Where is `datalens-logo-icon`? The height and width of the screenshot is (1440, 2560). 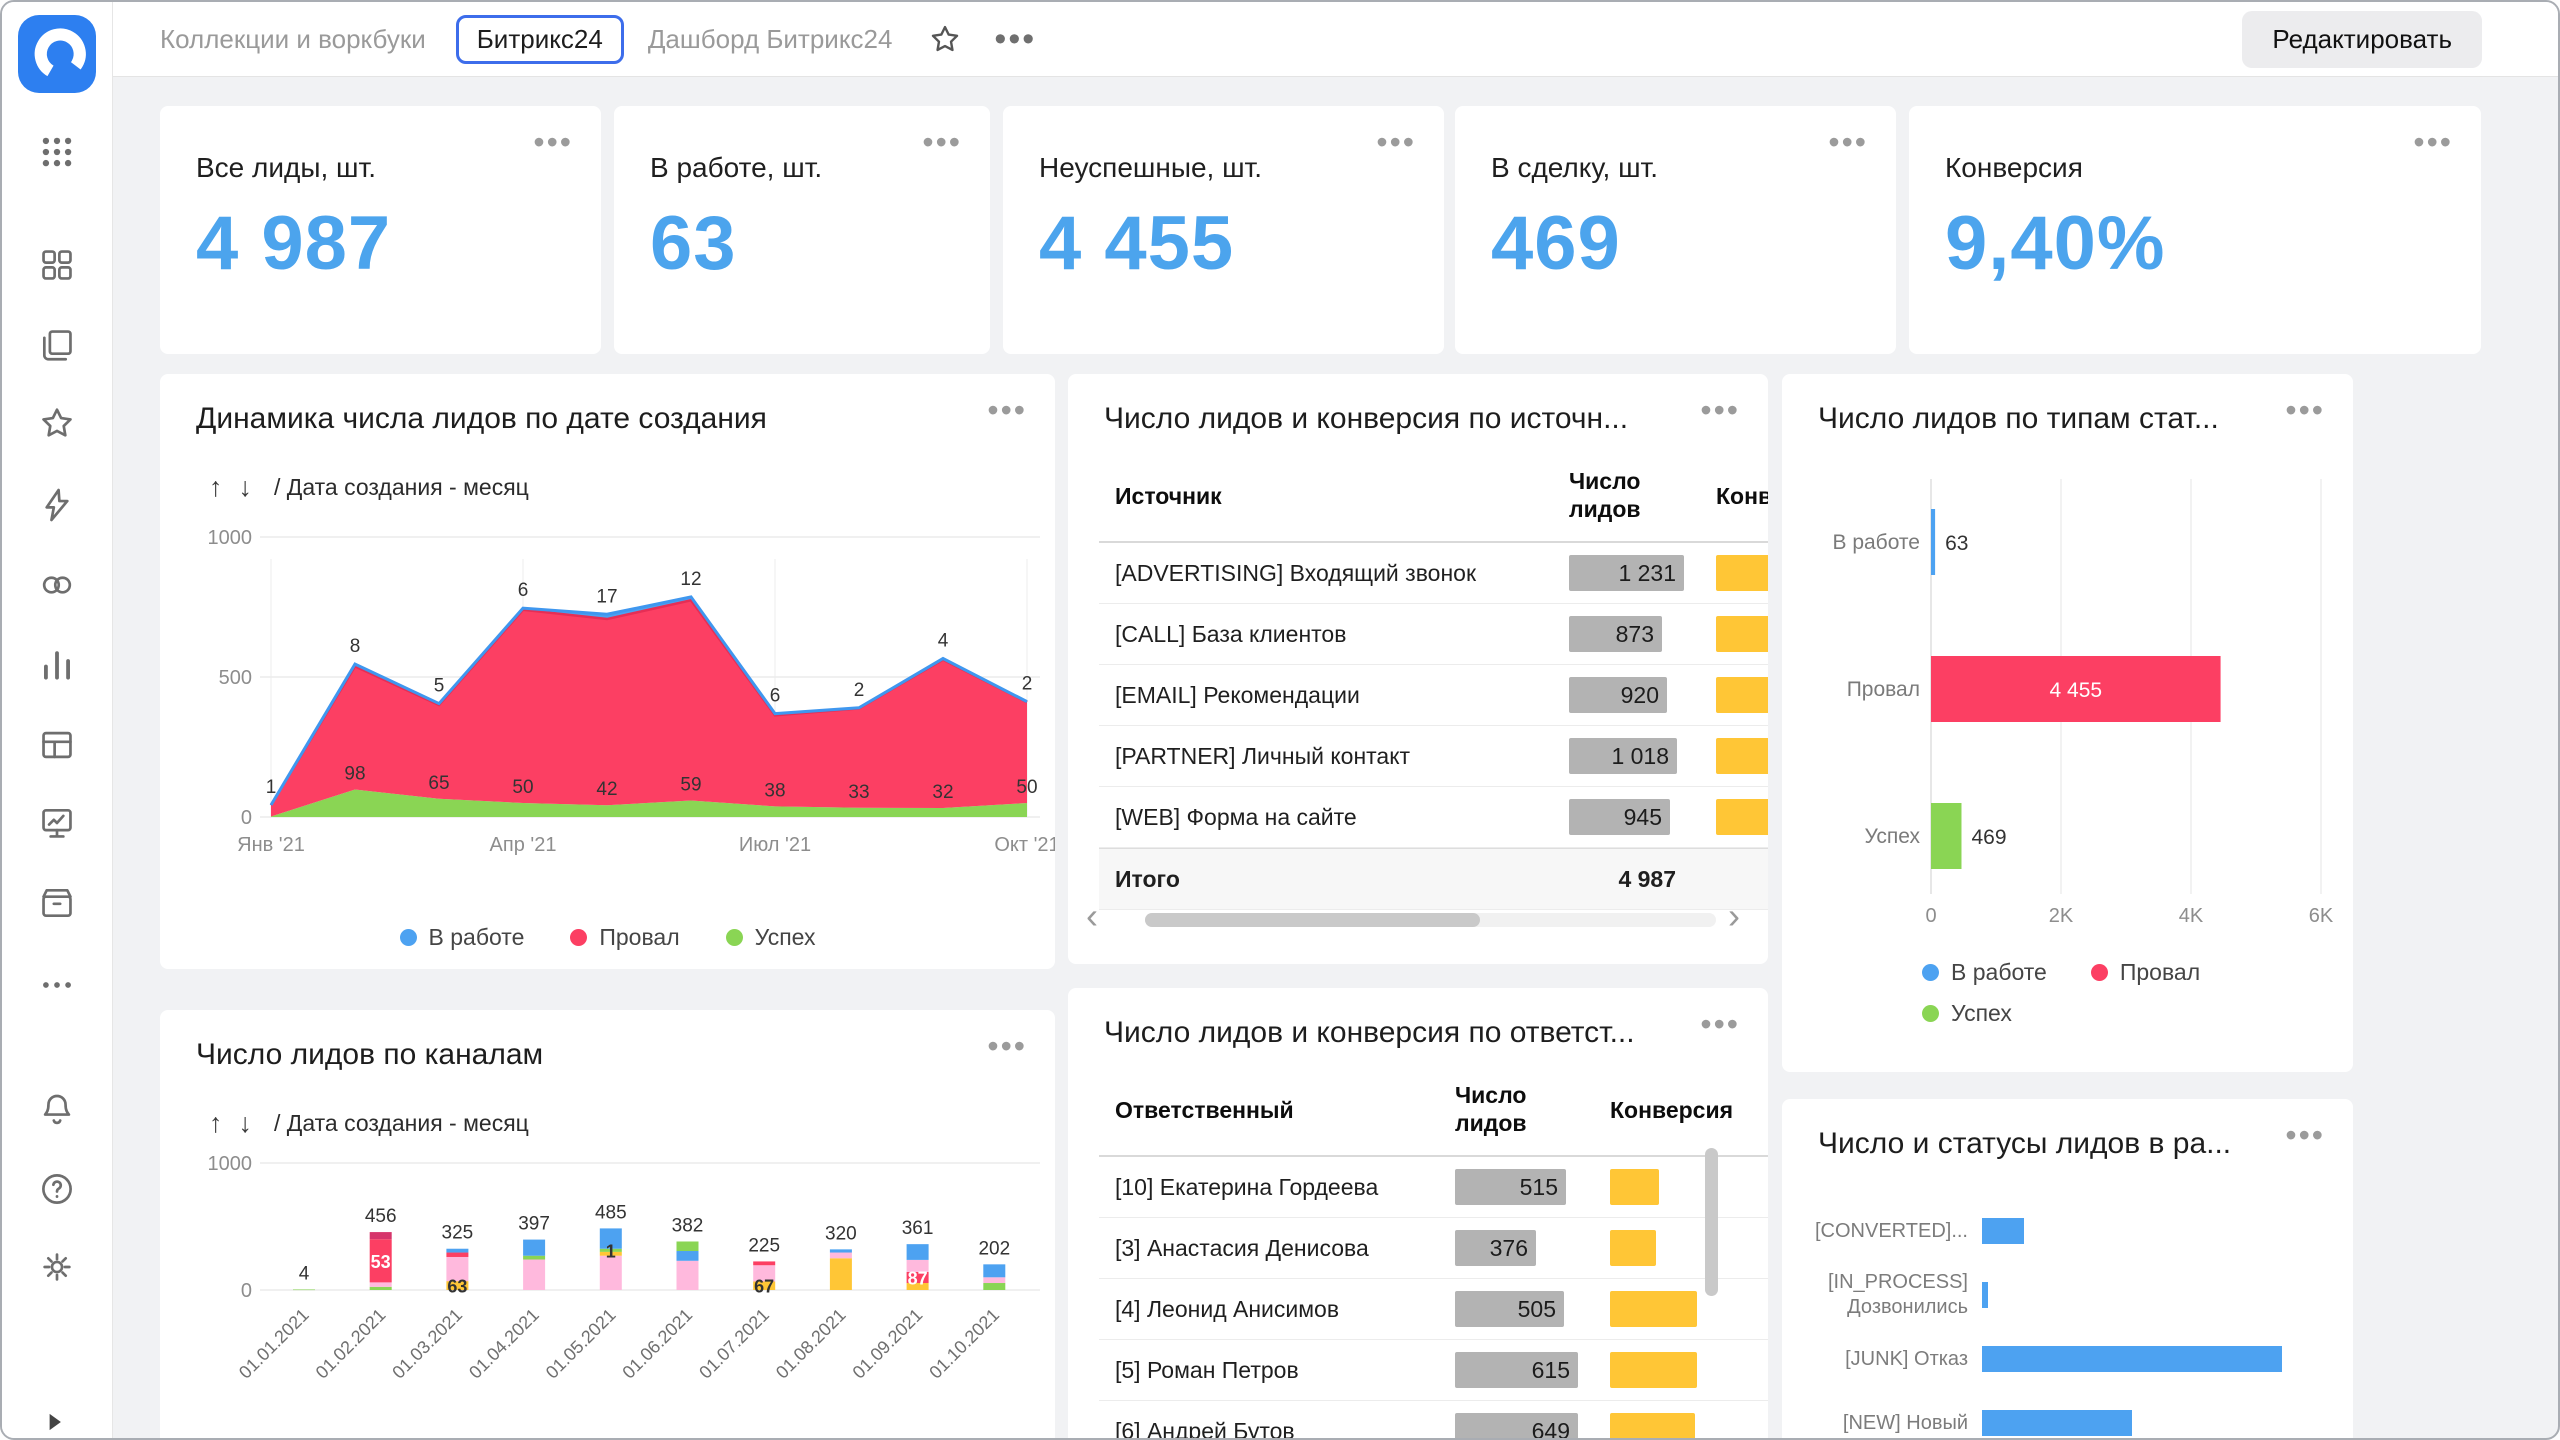
datalens-logo-icon is located at coordinates (57, 54).